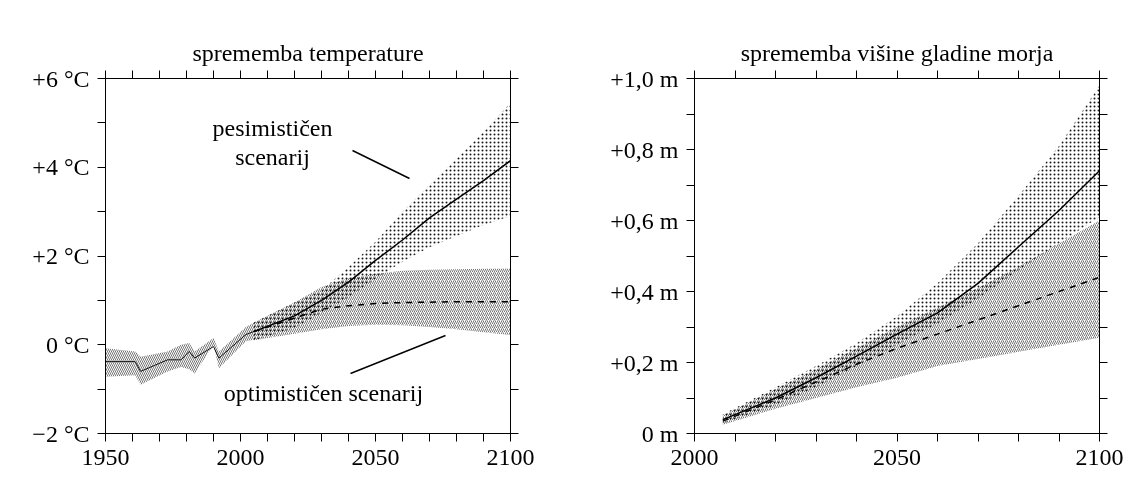  Describe the element at coordinates (61, 256) in the screenshot. I see `y-tick-label: +2 °C` at that location.